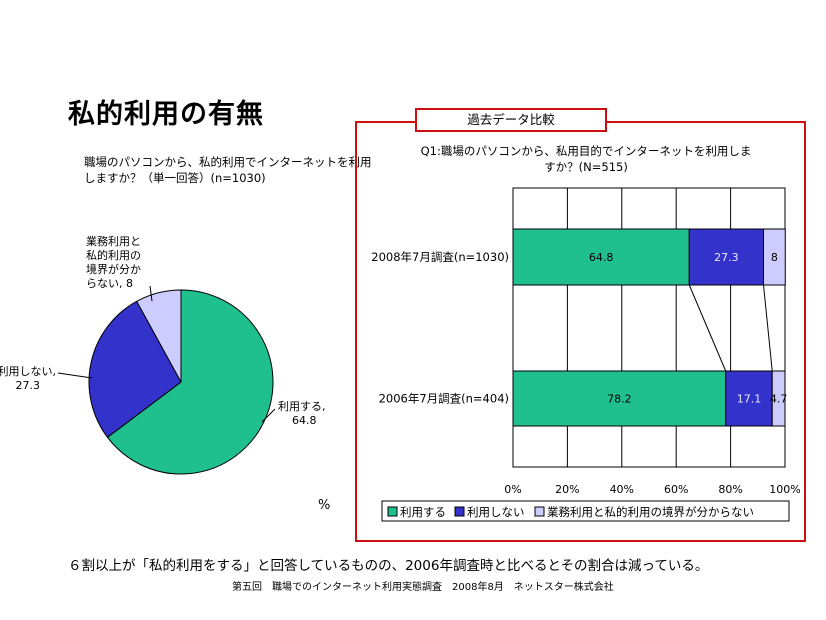 This screenshot has width=826, height=620. What do you see at coordinates (622, 489) in the screenshot?
I see `x-tick-label-2: 40%` at bounding box center [622, 489].